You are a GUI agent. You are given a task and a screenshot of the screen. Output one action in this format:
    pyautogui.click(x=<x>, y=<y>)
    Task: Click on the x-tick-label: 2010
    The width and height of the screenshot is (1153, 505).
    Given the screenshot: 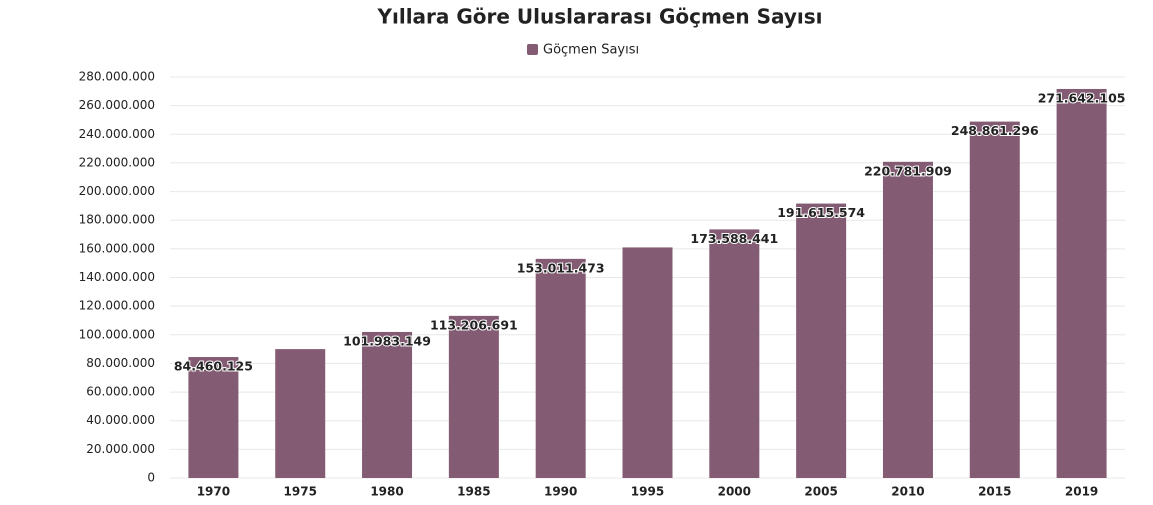 What is the action you would take?
    pyautogui.click(x=907, y=492)
    